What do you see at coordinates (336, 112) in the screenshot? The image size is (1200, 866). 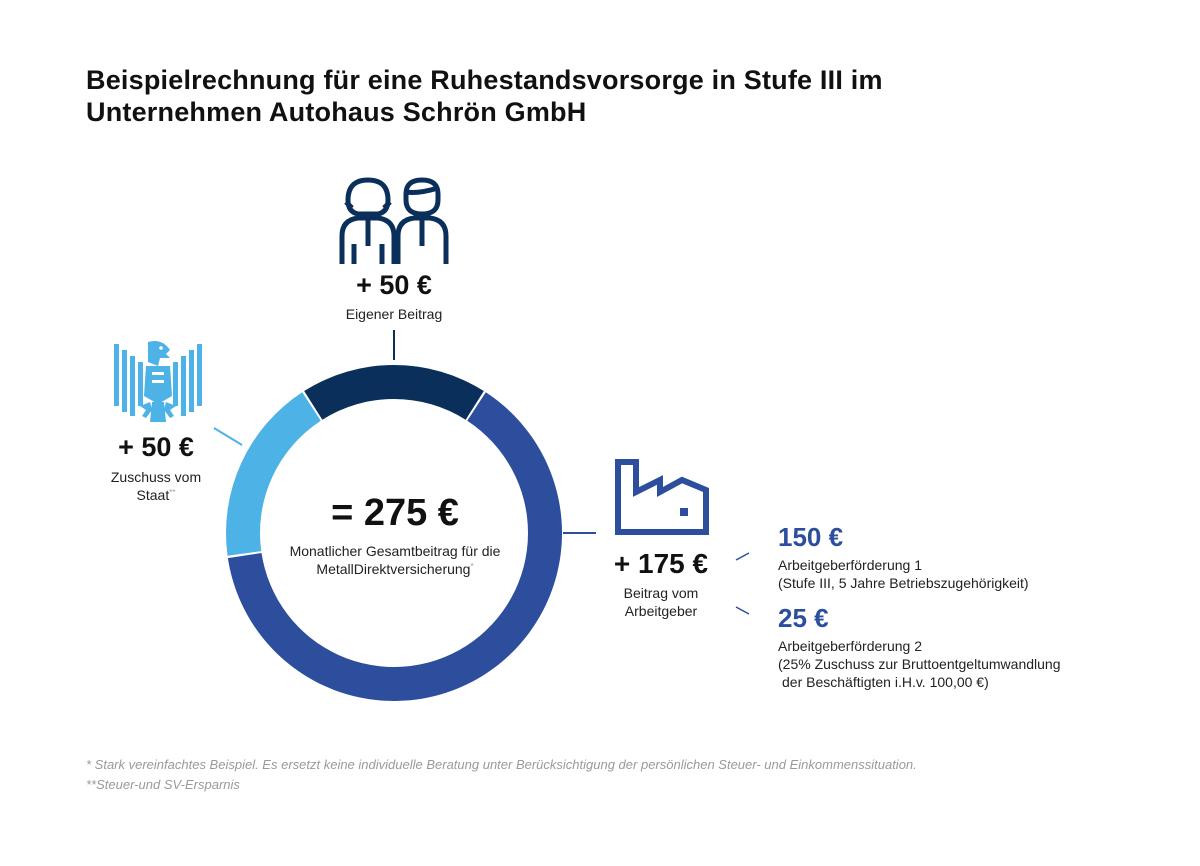 I see `title-line-2: Unternehmen Autohaus Schrön GmbH` at bounding box center [336, 112].